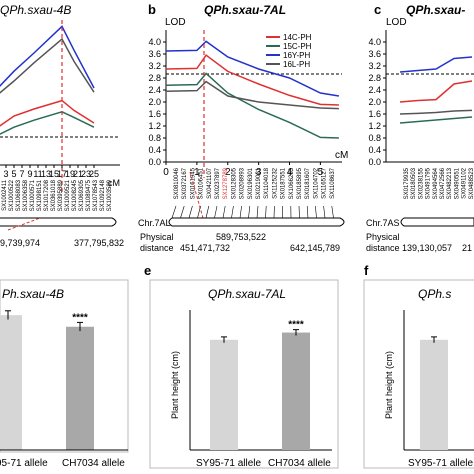  What do you see at coordinates (157, 237) in the screenshot?
I see `panel-b-phys-label: Physical` at bounding box center [157, 237].